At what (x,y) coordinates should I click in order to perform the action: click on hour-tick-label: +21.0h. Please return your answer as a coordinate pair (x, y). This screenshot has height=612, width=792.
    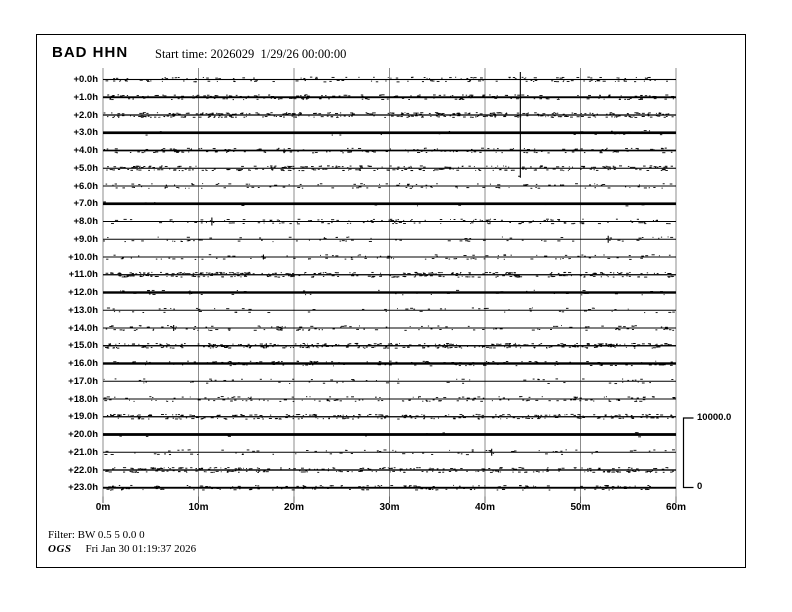
    Looking at the image, I should click on (83, 452).